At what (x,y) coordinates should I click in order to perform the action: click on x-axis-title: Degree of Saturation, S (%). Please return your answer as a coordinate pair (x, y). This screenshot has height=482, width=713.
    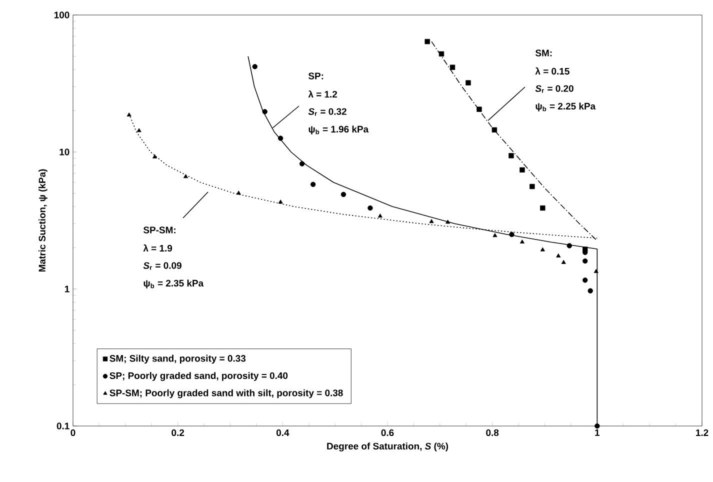
    Looking at the image, I should click on (387, 447).